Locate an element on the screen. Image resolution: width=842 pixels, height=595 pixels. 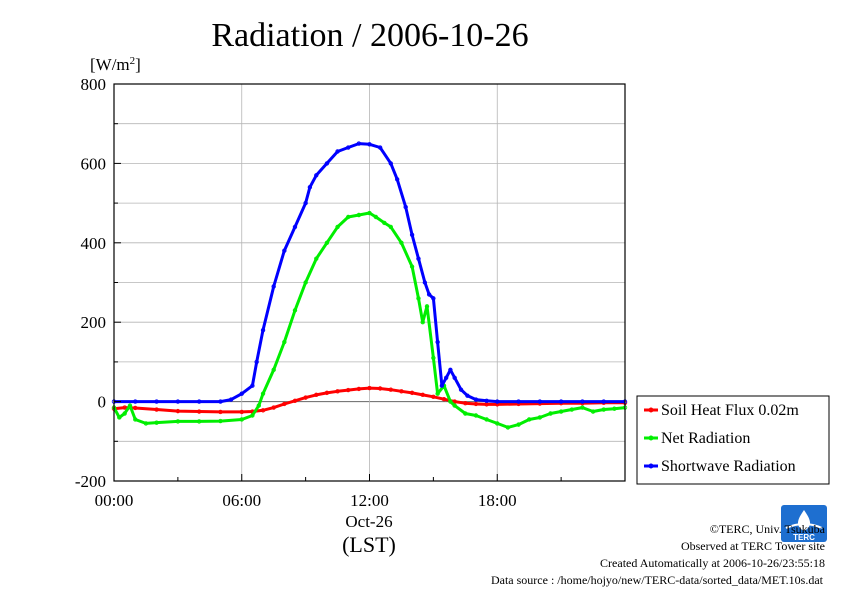
x-tick-label: 18:00 is located at coordinates (497, 500).